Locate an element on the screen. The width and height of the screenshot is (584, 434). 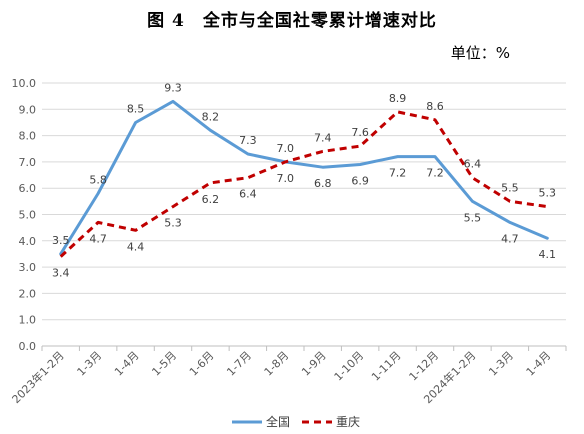
data-label-national: 9.3 is located at coordinates (173, 87).